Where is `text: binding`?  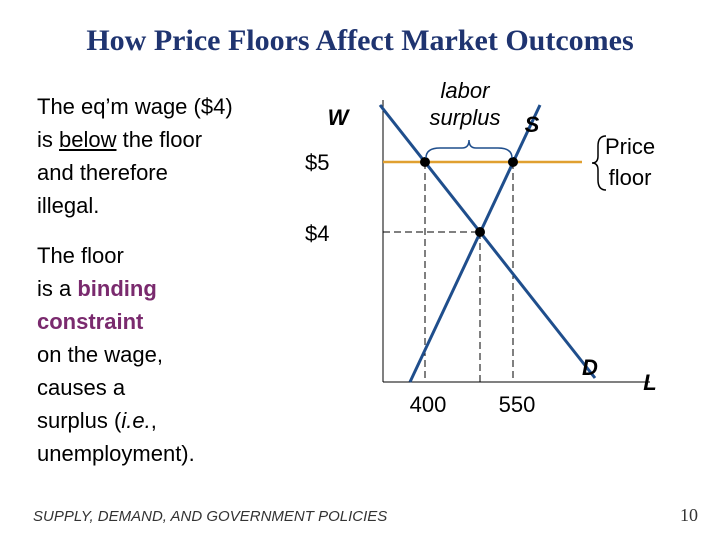
text: binding is located at coordinates (117, 288).